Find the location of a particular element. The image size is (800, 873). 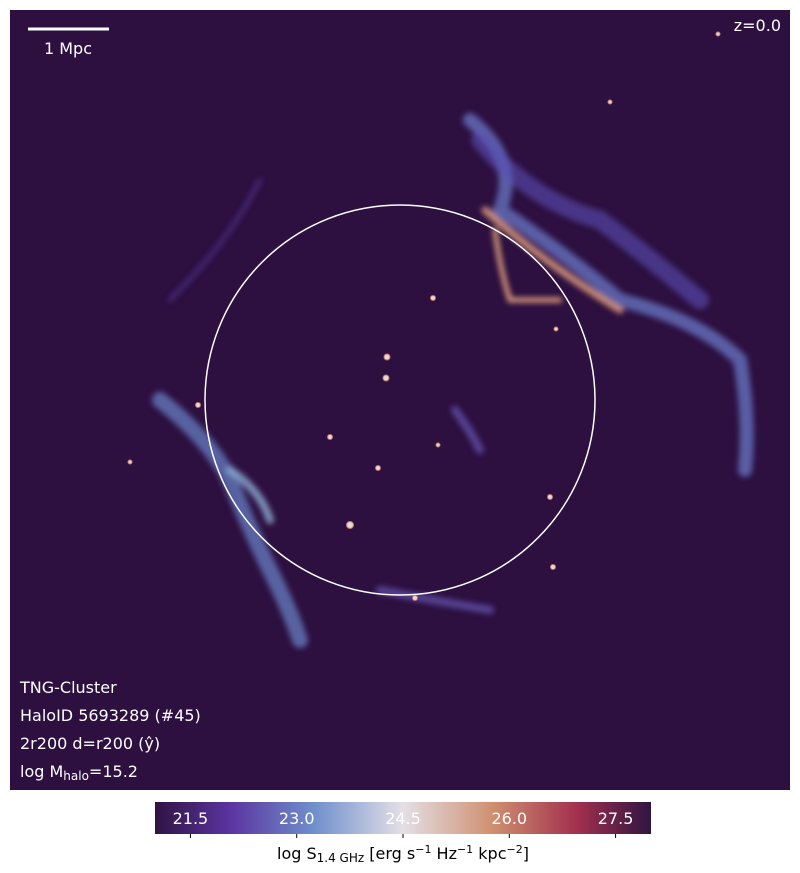

colorbar is located at coordinates (403, 818).